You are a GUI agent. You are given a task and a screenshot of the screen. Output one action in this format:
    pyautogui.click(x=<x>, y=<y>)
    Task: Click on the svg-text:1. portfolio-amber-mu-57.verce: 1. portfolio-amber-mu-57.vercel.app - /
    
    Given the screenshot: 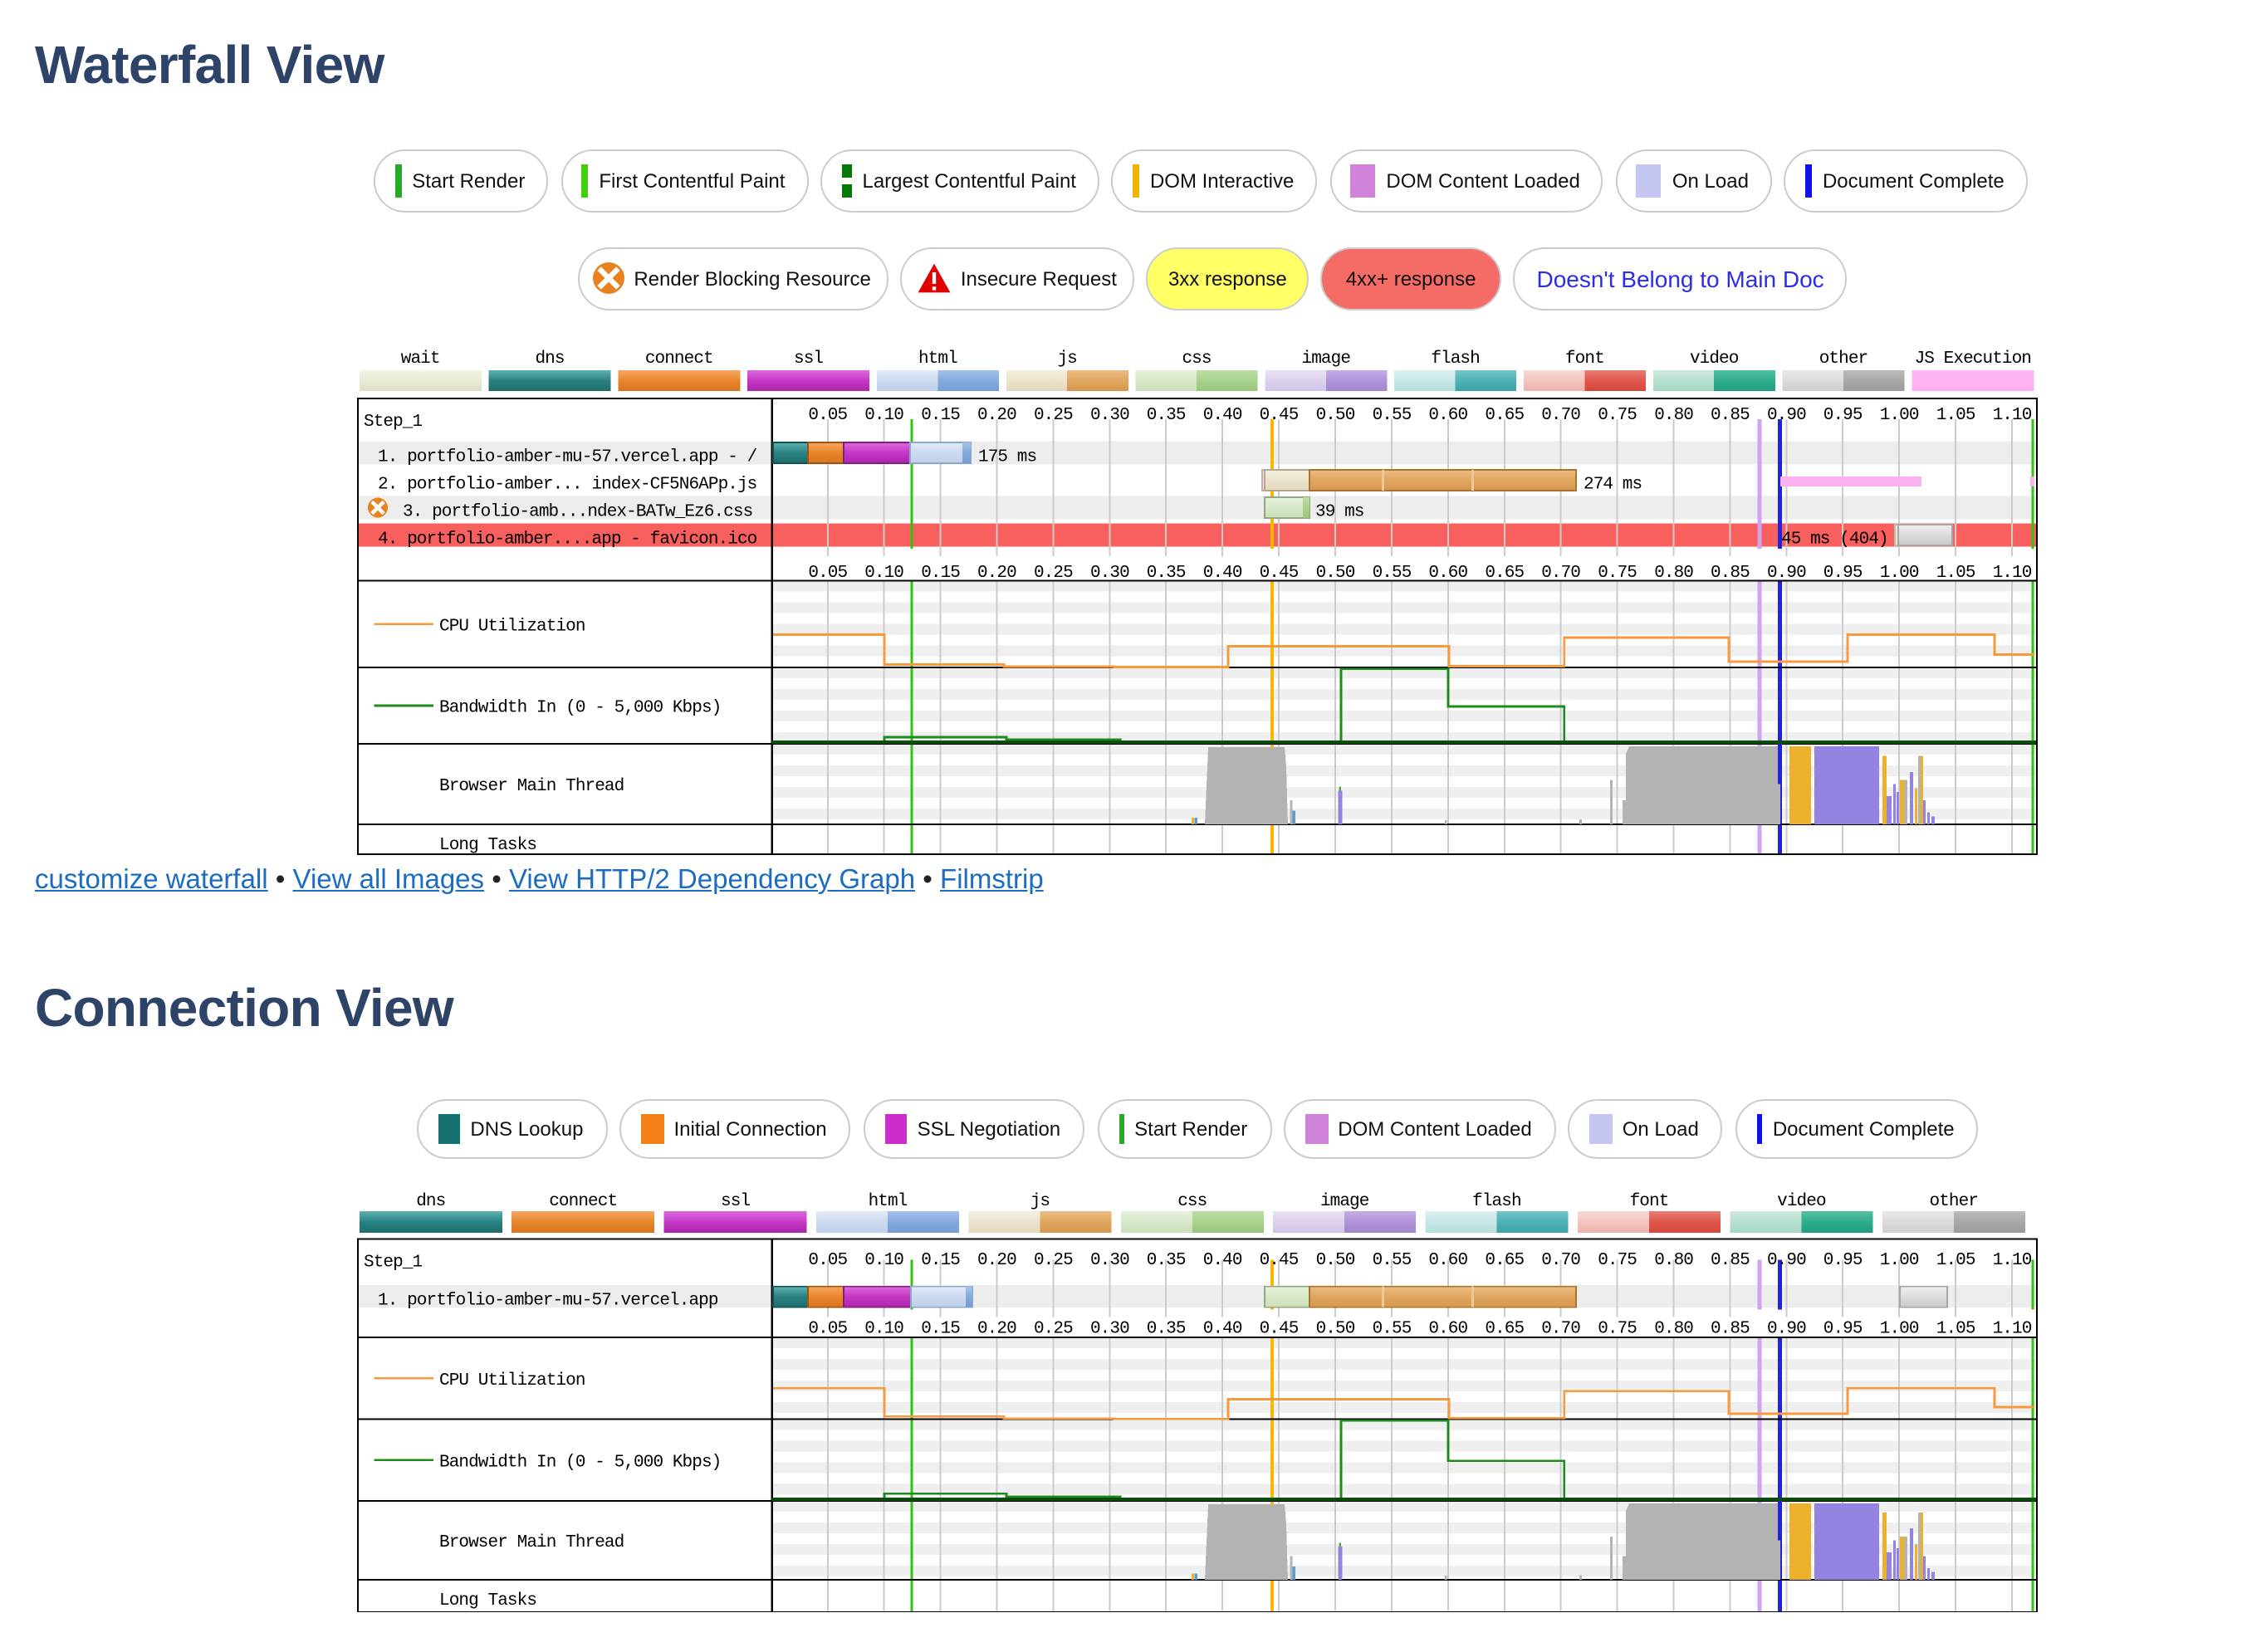 What is the action you would take?
    pyautogui.click(x=567, y=457)
    